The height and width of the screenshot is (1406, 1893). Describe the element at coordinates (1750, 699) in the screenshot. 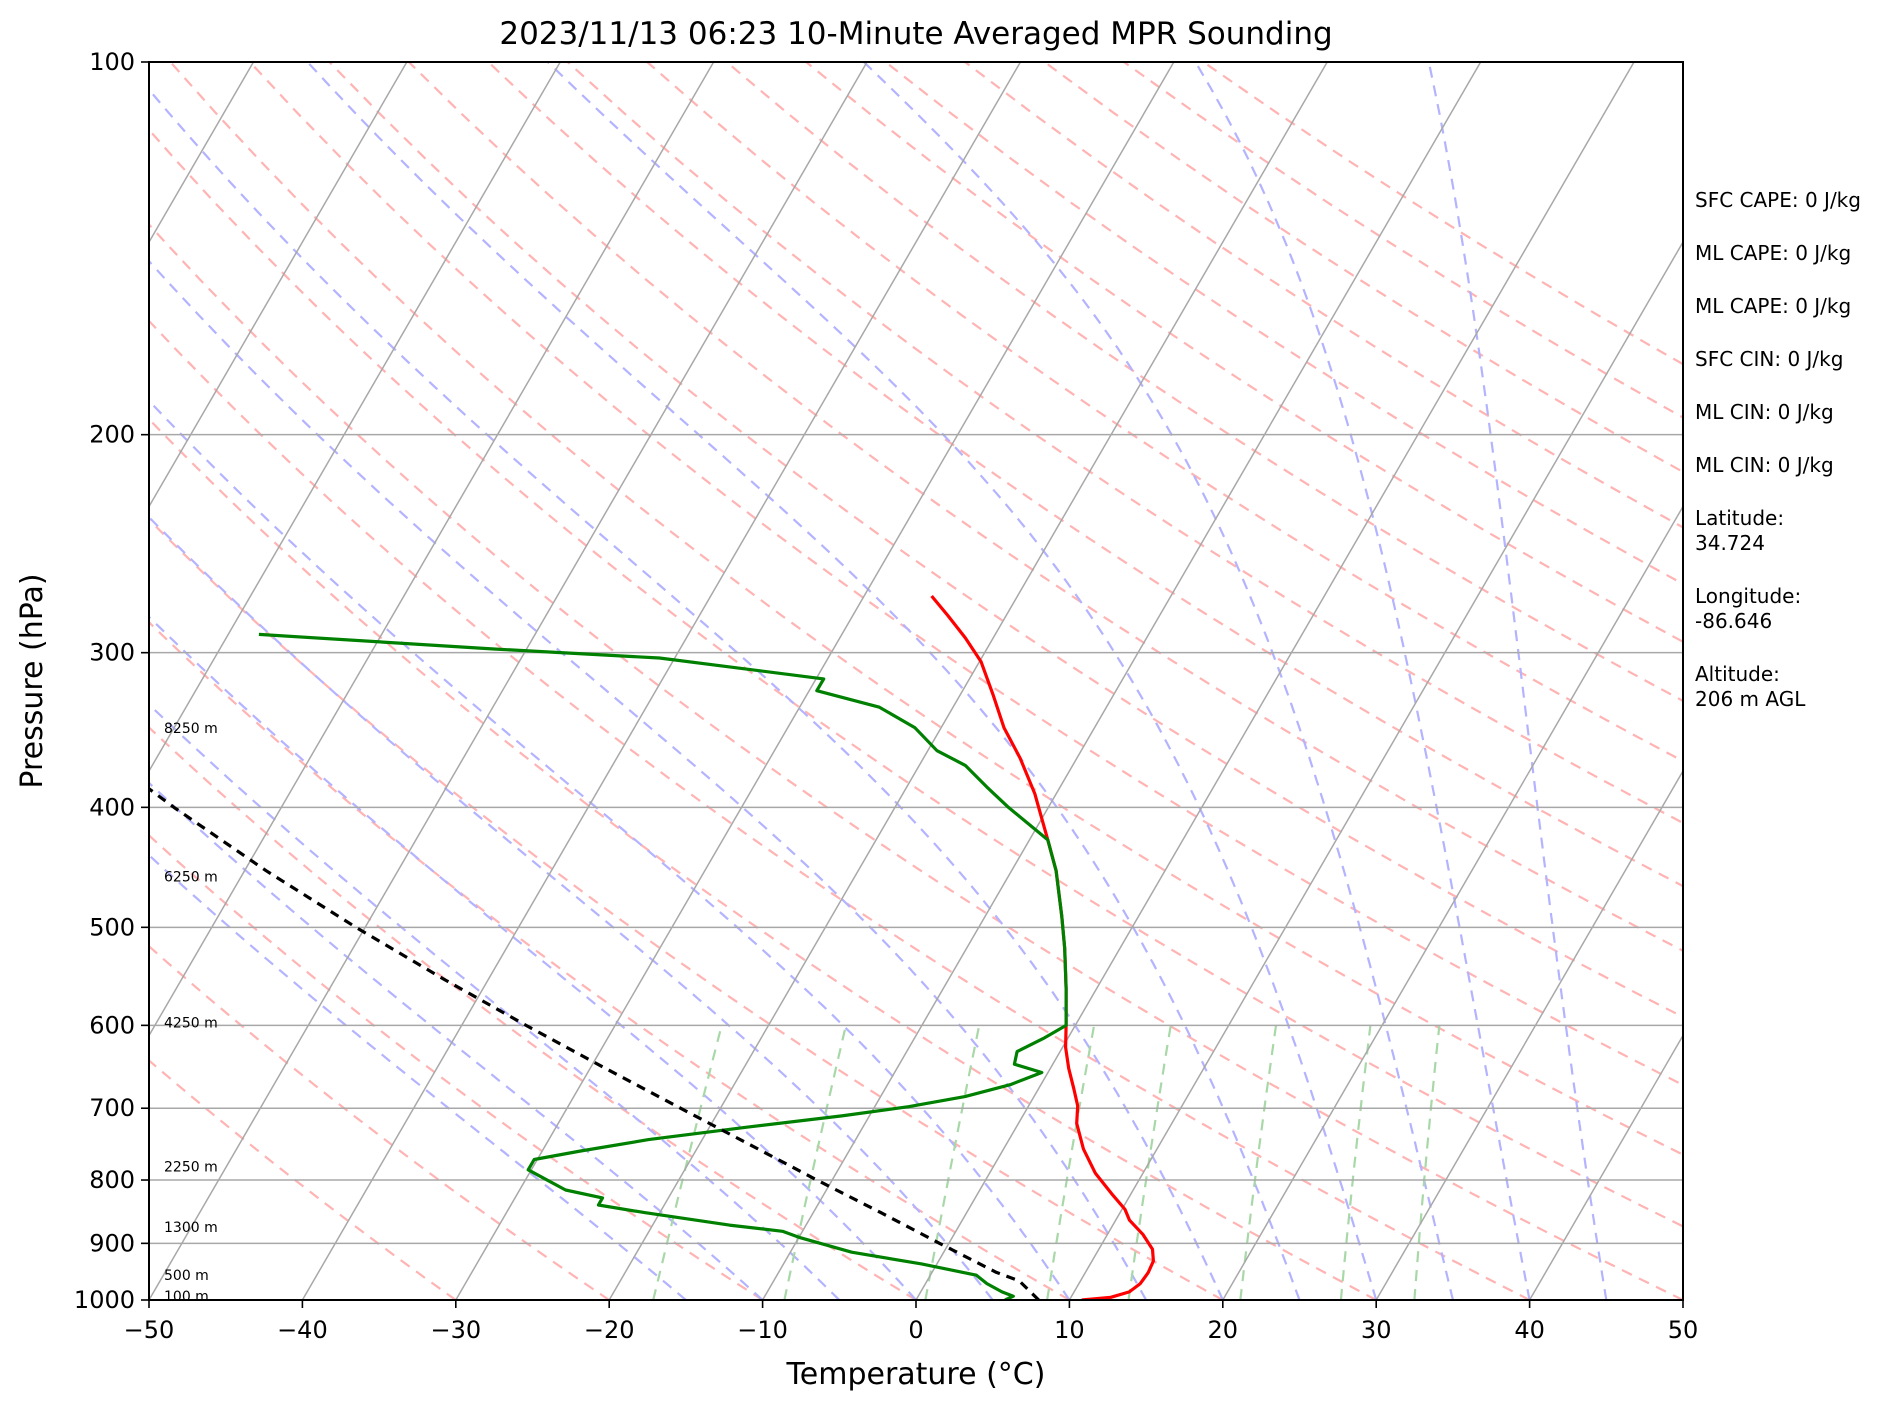

I see `altitude-value: 206 m AGL` at that location.